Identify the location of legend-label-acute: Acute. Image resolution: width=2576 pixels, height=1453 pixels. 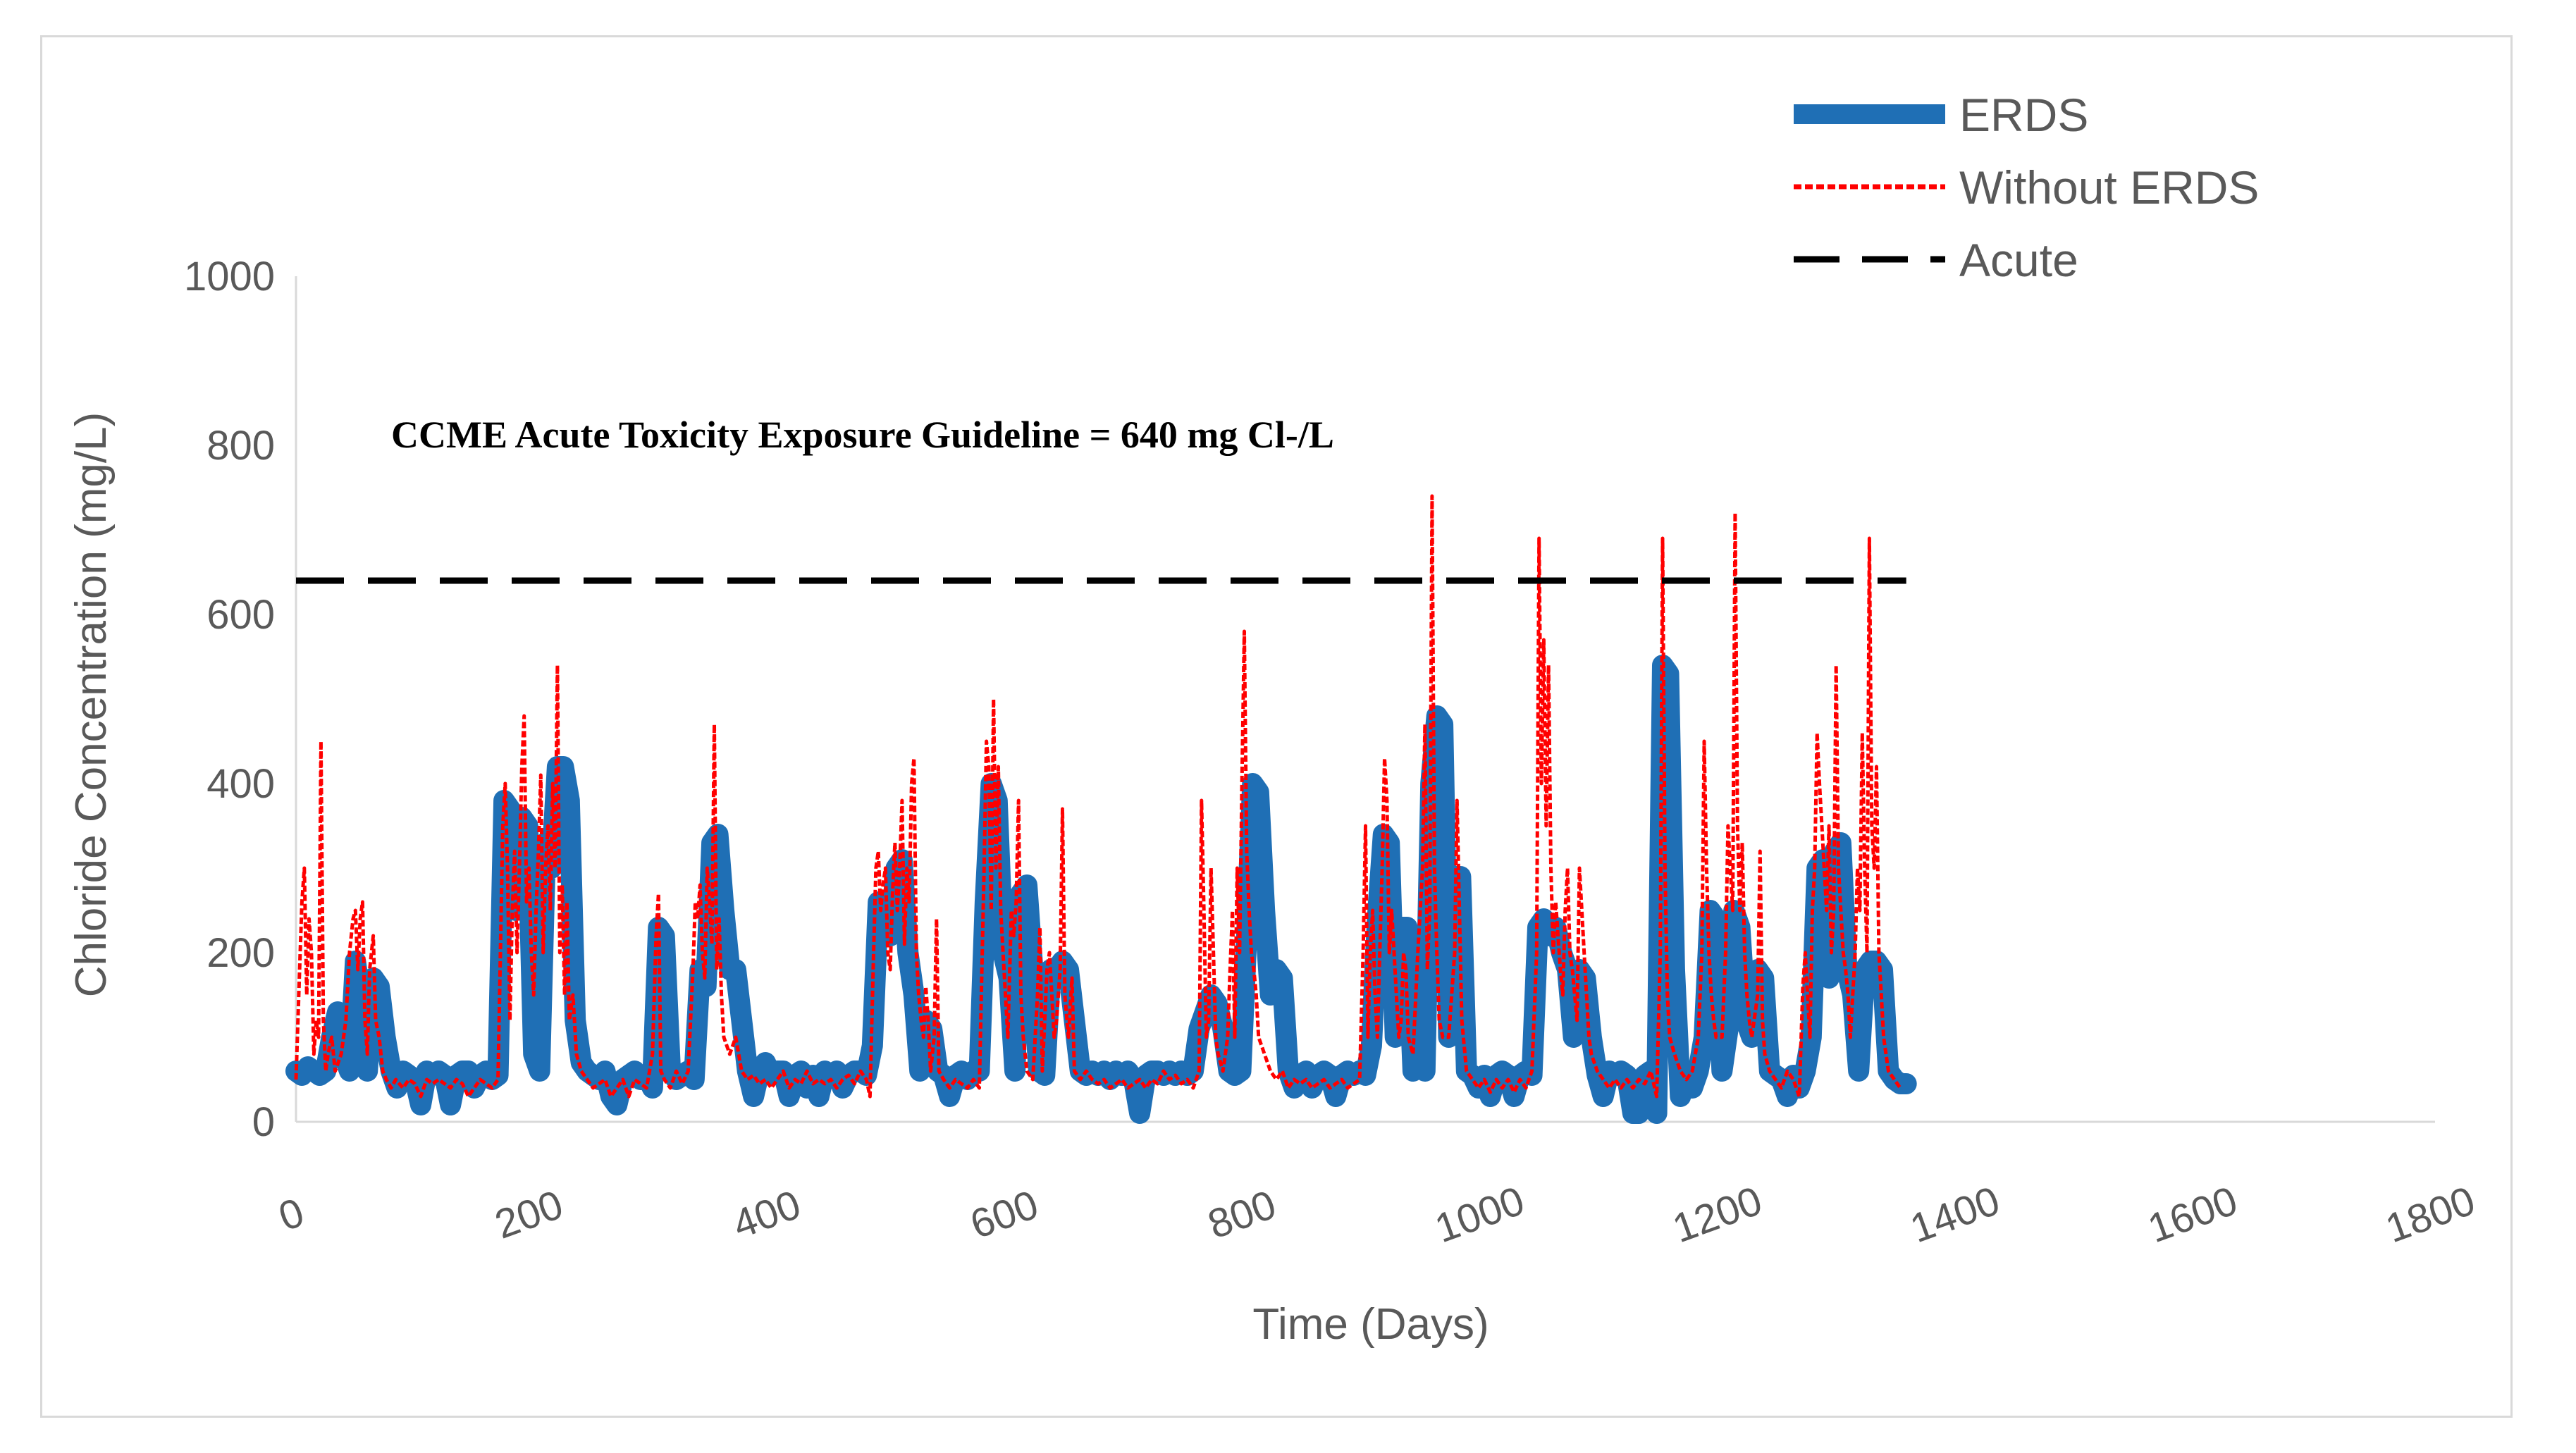
(2019, 260).